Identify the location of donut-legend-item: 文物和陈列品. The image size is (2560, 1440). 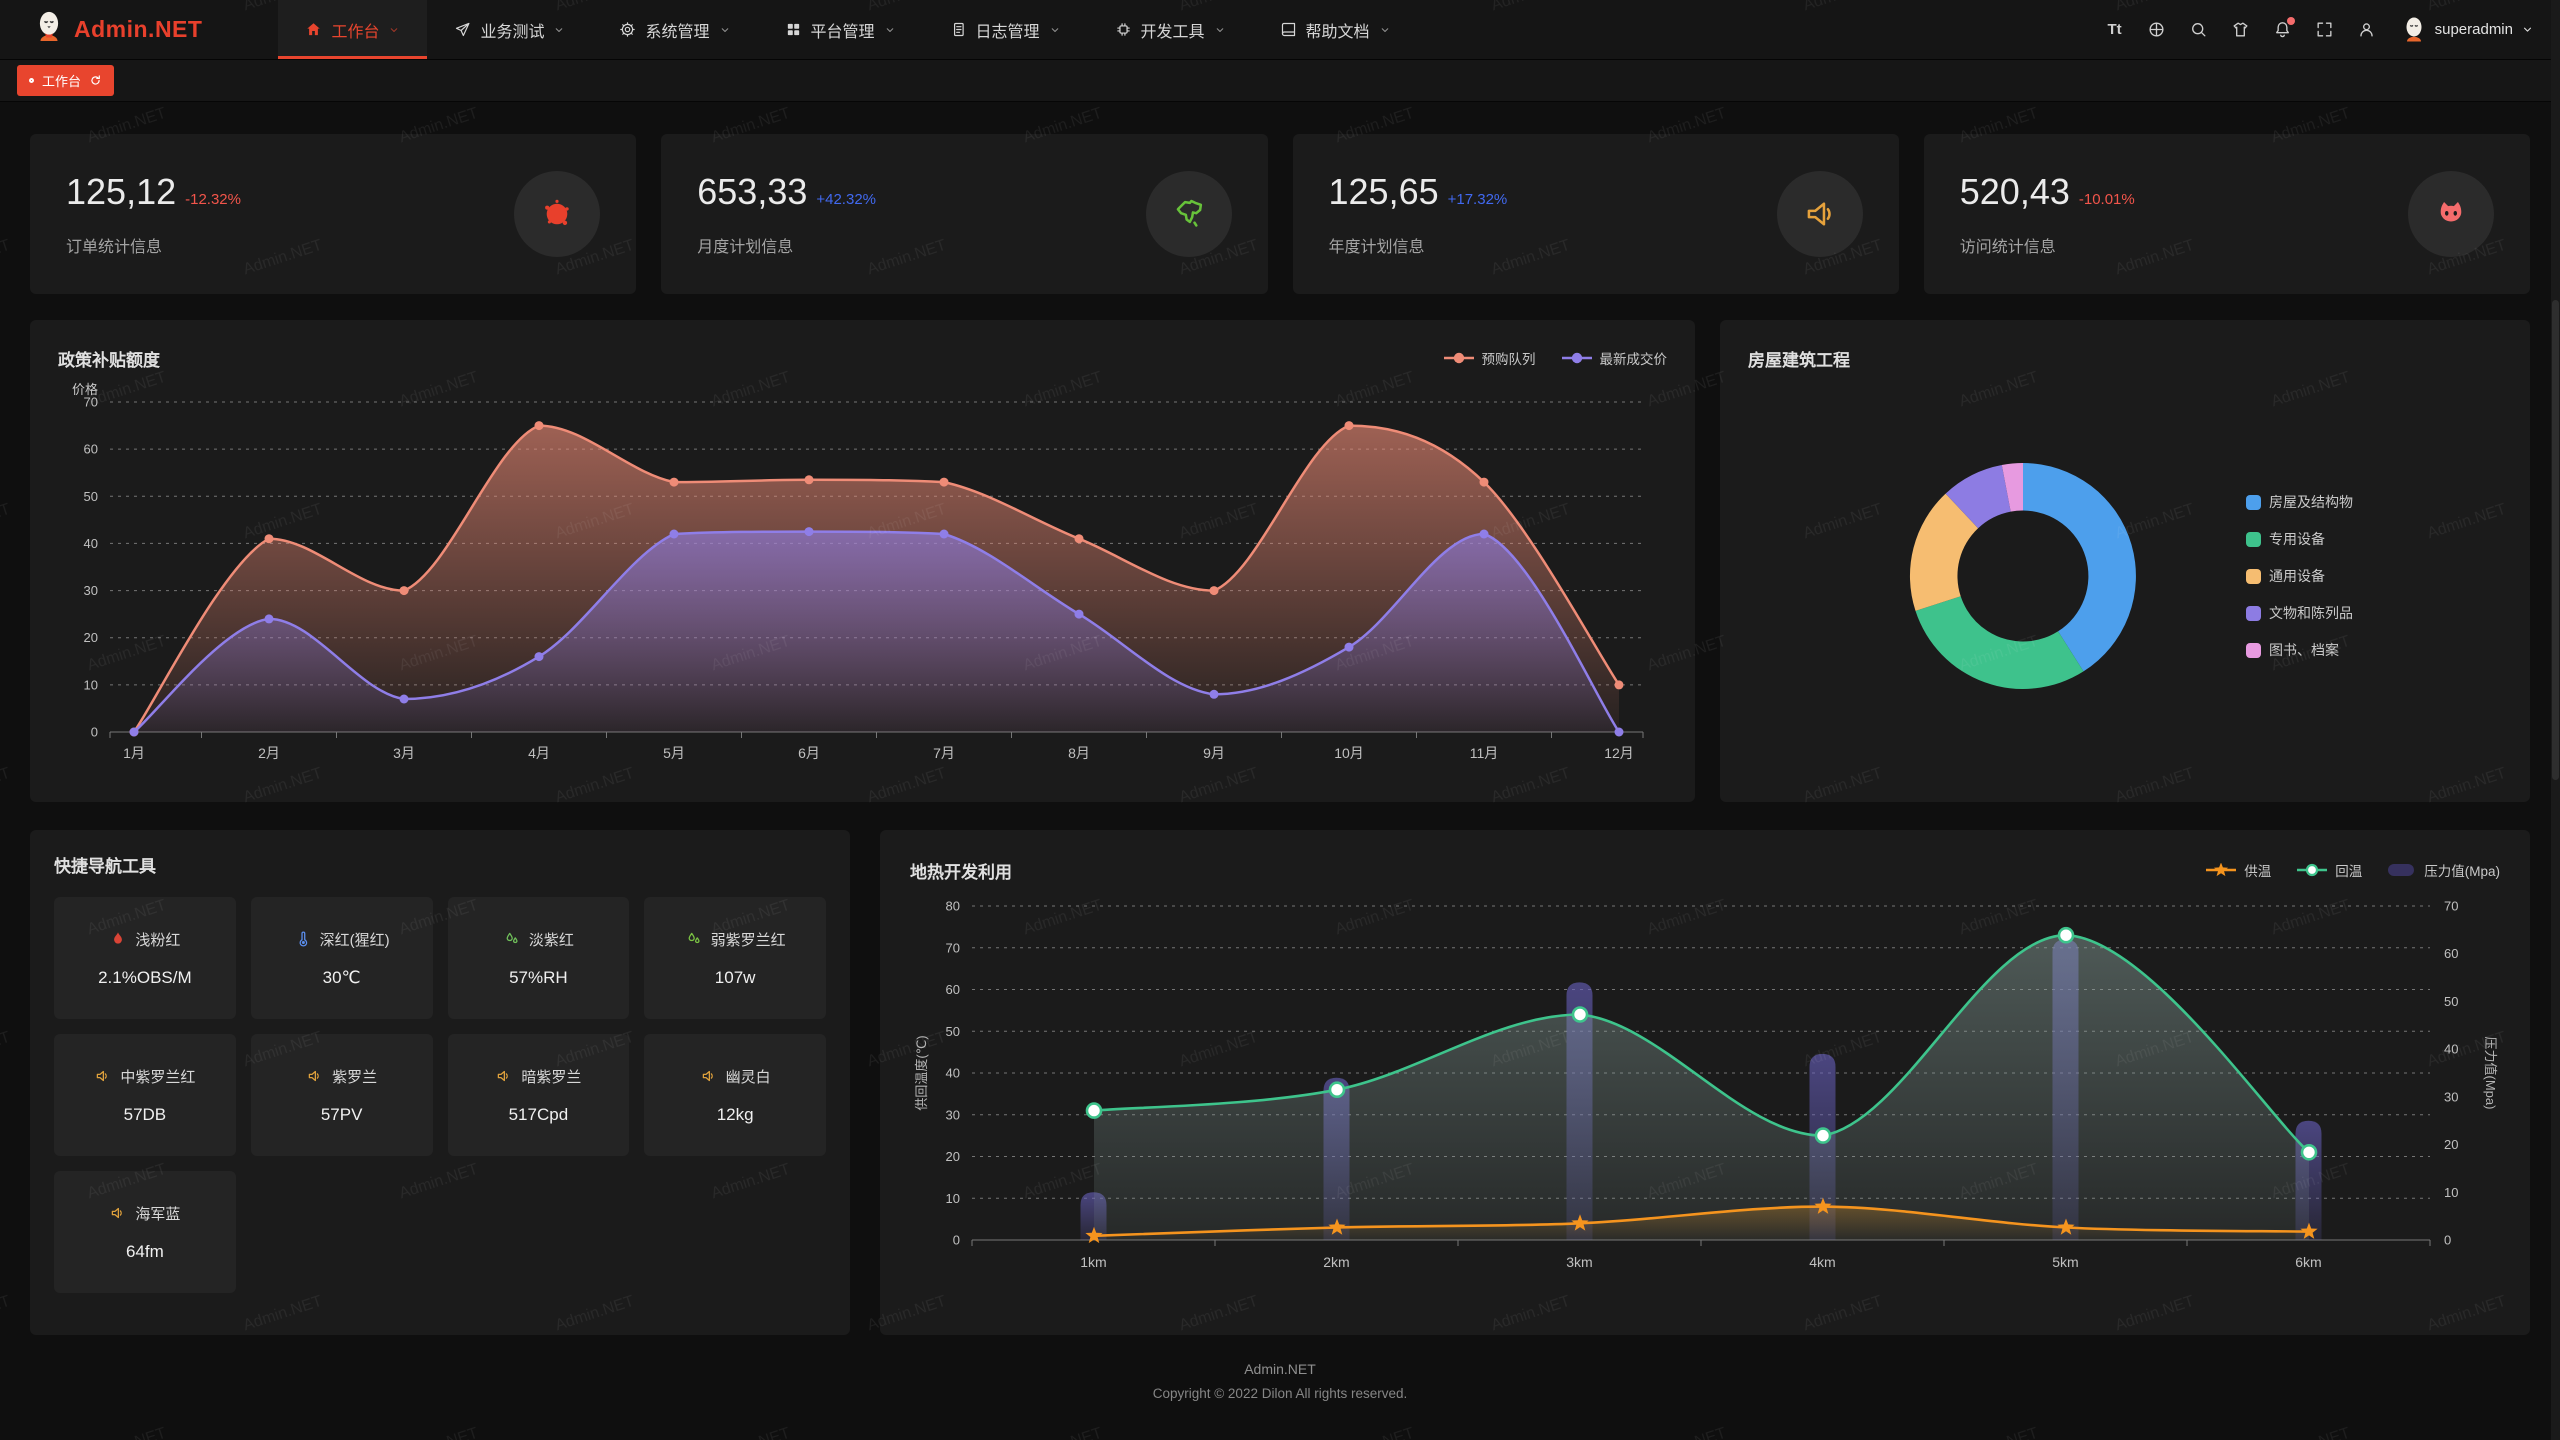
(2371, 613).